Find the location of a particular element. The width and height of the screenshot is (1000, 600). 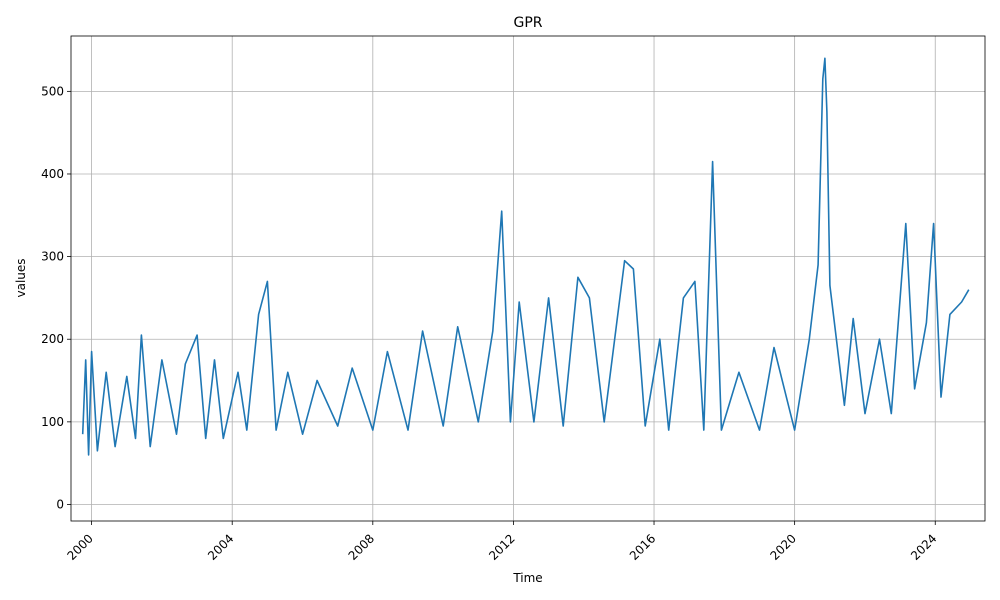

y-axis-ticks: 0 100 200 300 400 500 is located at coordinates (56, 297).